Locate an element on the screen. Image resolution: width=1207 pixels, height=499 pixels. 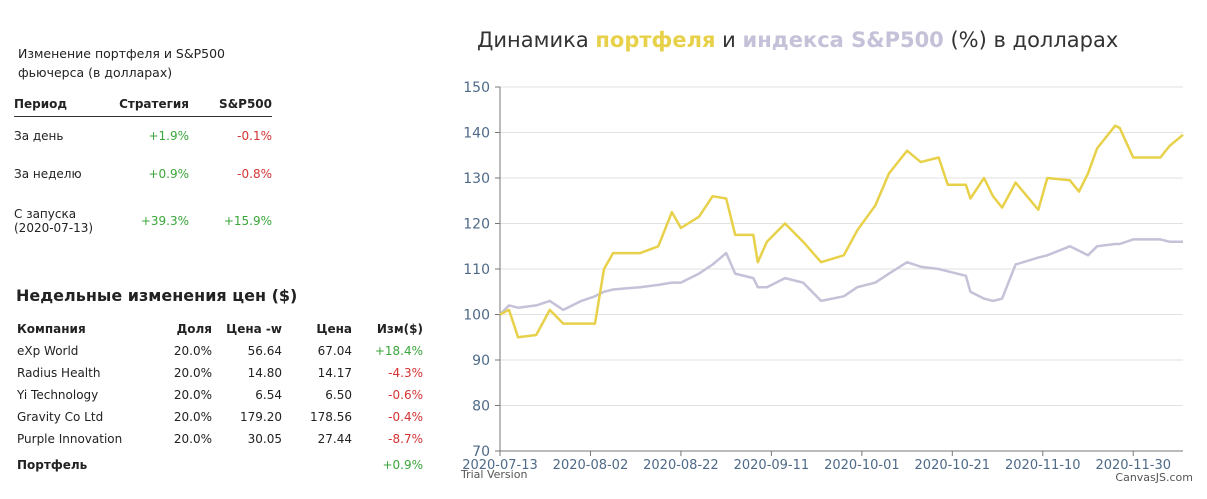
row: Gravity Co Ltd 20.0% 179.20 178.56 -0.4% is located at coordinates (218, 417).